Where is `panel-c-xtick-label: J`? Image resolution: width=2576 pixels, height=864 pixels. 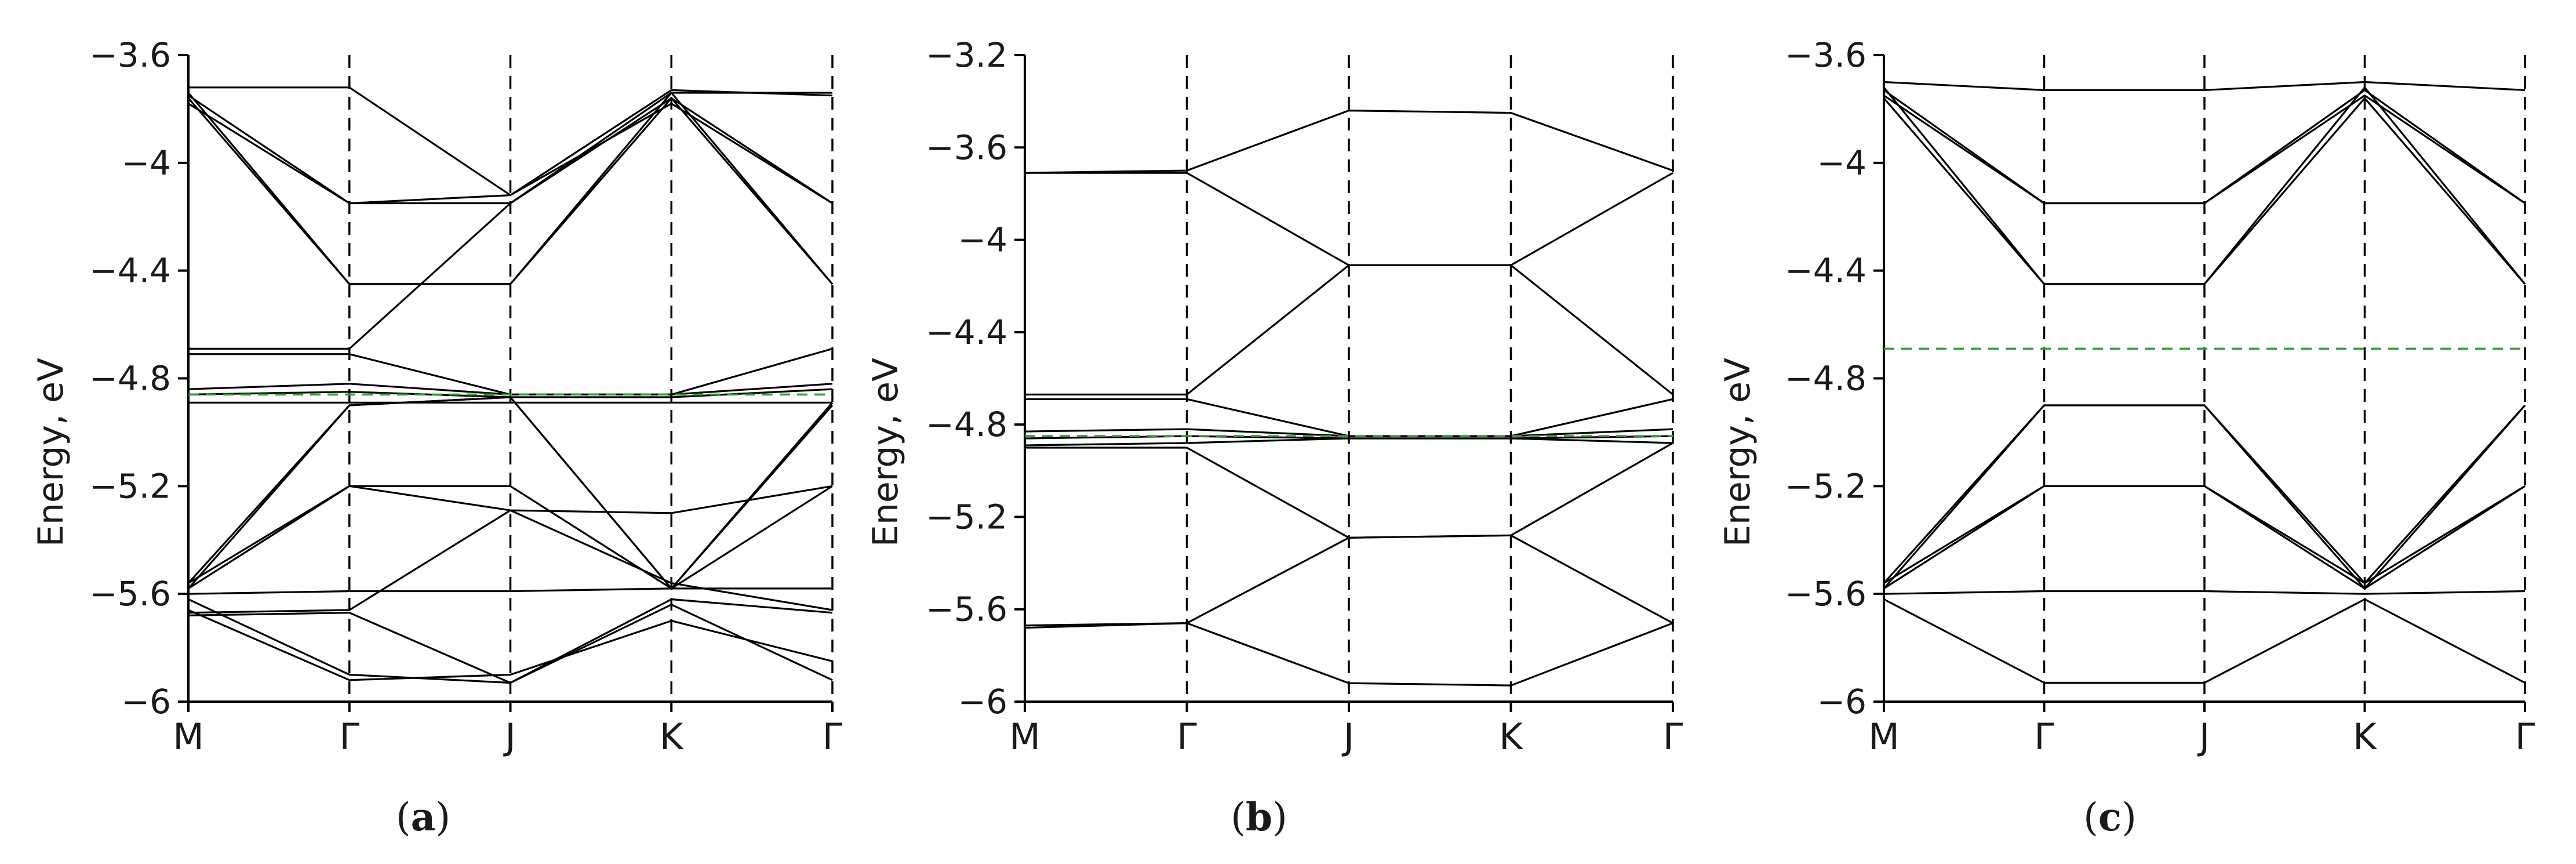 panel-c-xtick-label: J is located at coordinates (2203, 737).